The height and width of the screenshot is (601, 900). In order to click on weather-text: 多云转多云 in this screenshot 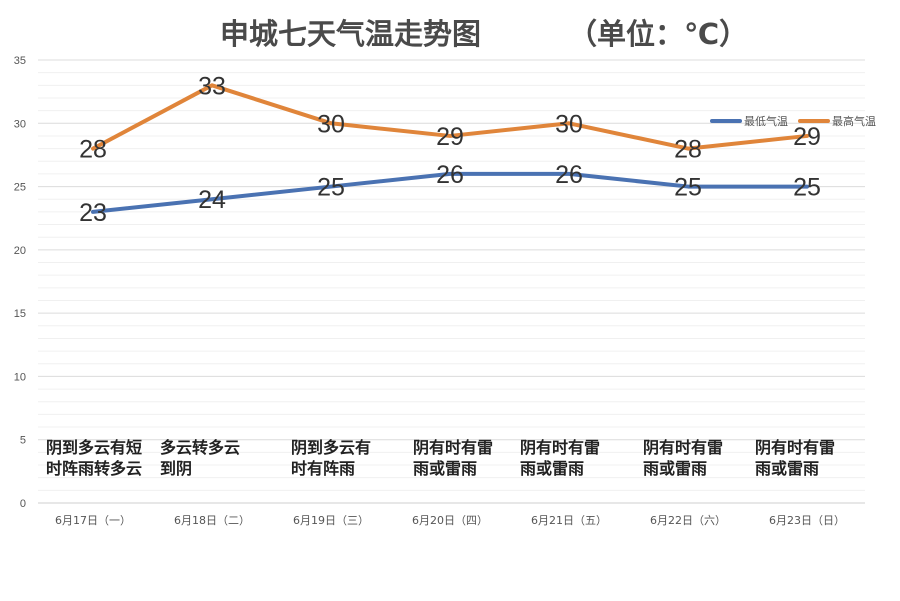, I will do `click(200, 447)`.